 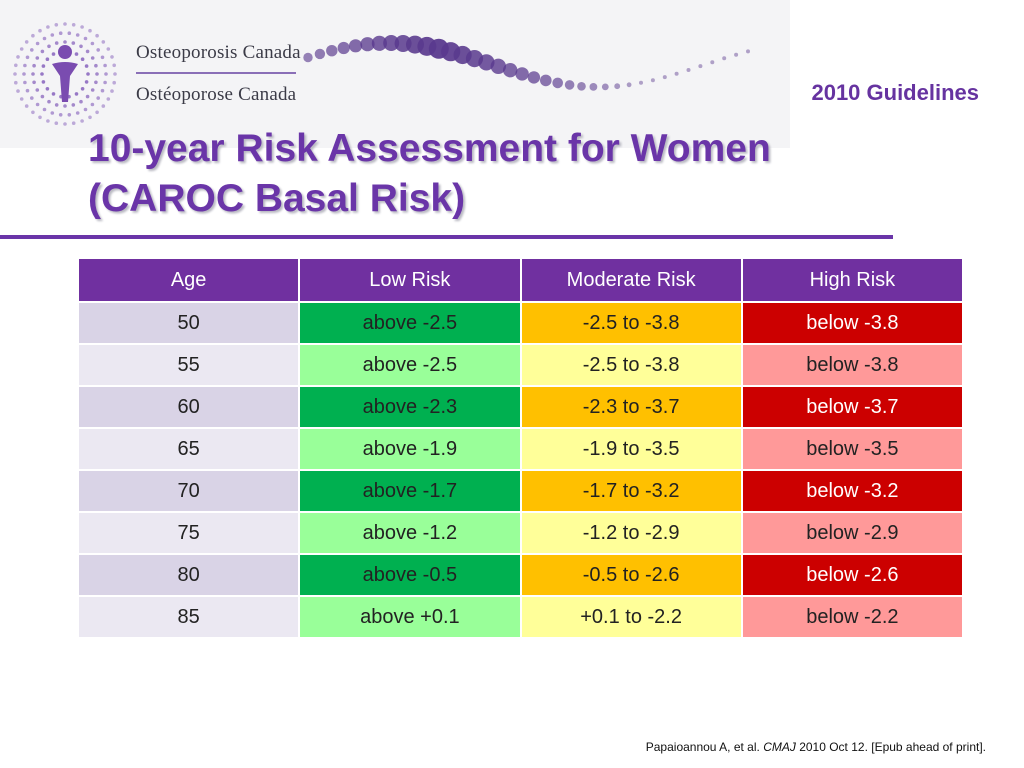 I want to click on moderate-risk-cell: -1.7 to -3.2, so click(x=631, y=491).